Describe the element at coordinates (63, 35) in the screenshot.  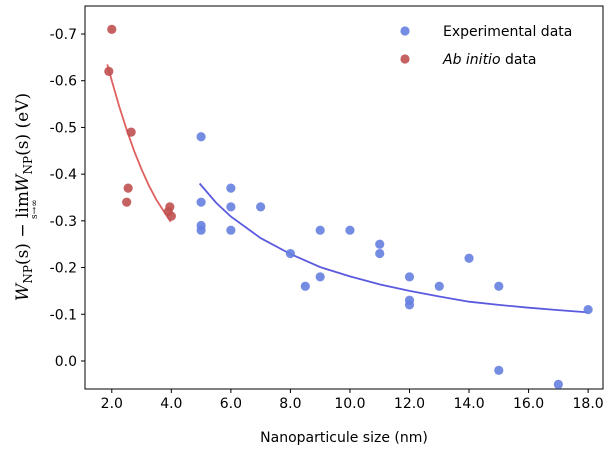
I see `y-tick-label: -0.7` at that location.